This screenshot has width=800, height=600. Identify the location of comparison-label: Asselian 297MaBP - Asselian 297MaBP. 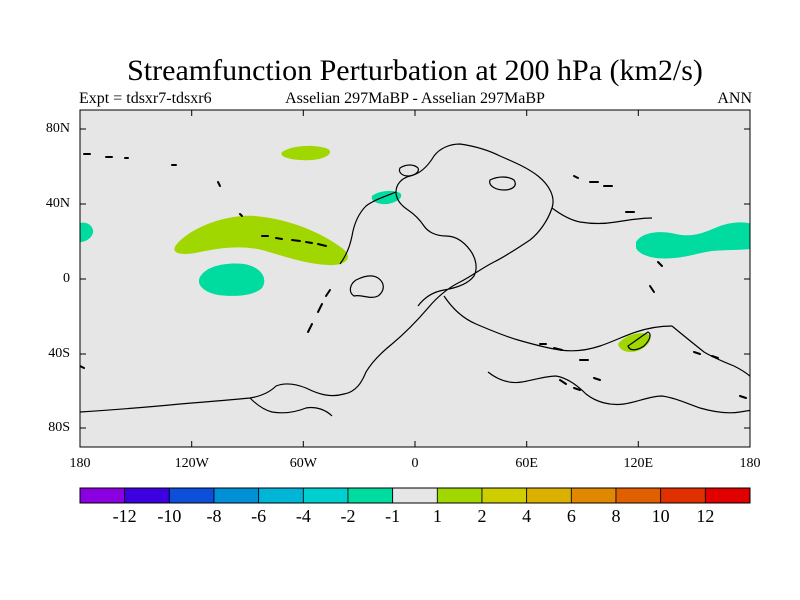
(415, 98).